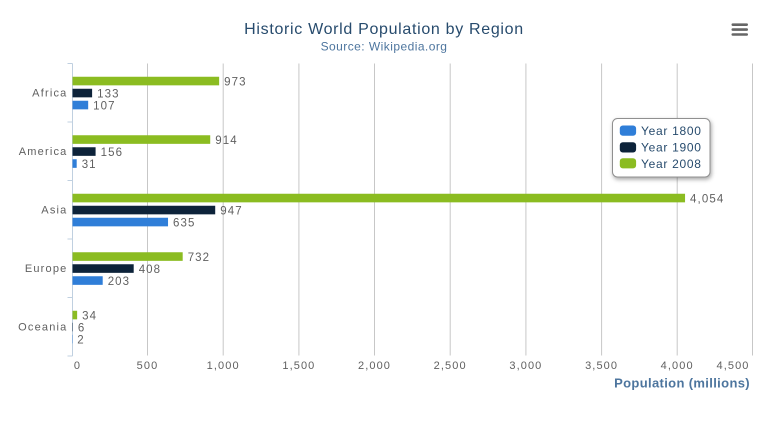 The image size is (769, 421). I want to click on svg-text: 973, so click(235, 82).